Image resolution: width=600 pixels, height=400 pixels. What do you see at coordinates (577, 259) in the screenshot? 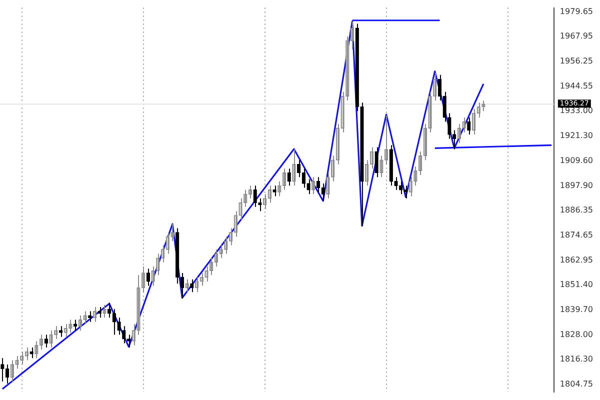
I see `y-tick-label: 1862.95` at bounding box center [577, 259].